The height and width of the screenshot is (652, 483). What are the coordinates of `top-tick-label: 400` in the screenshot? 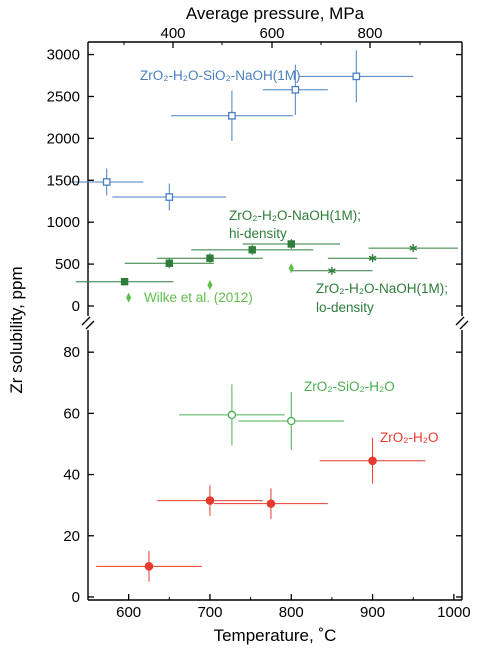 It's located at (172, 33).